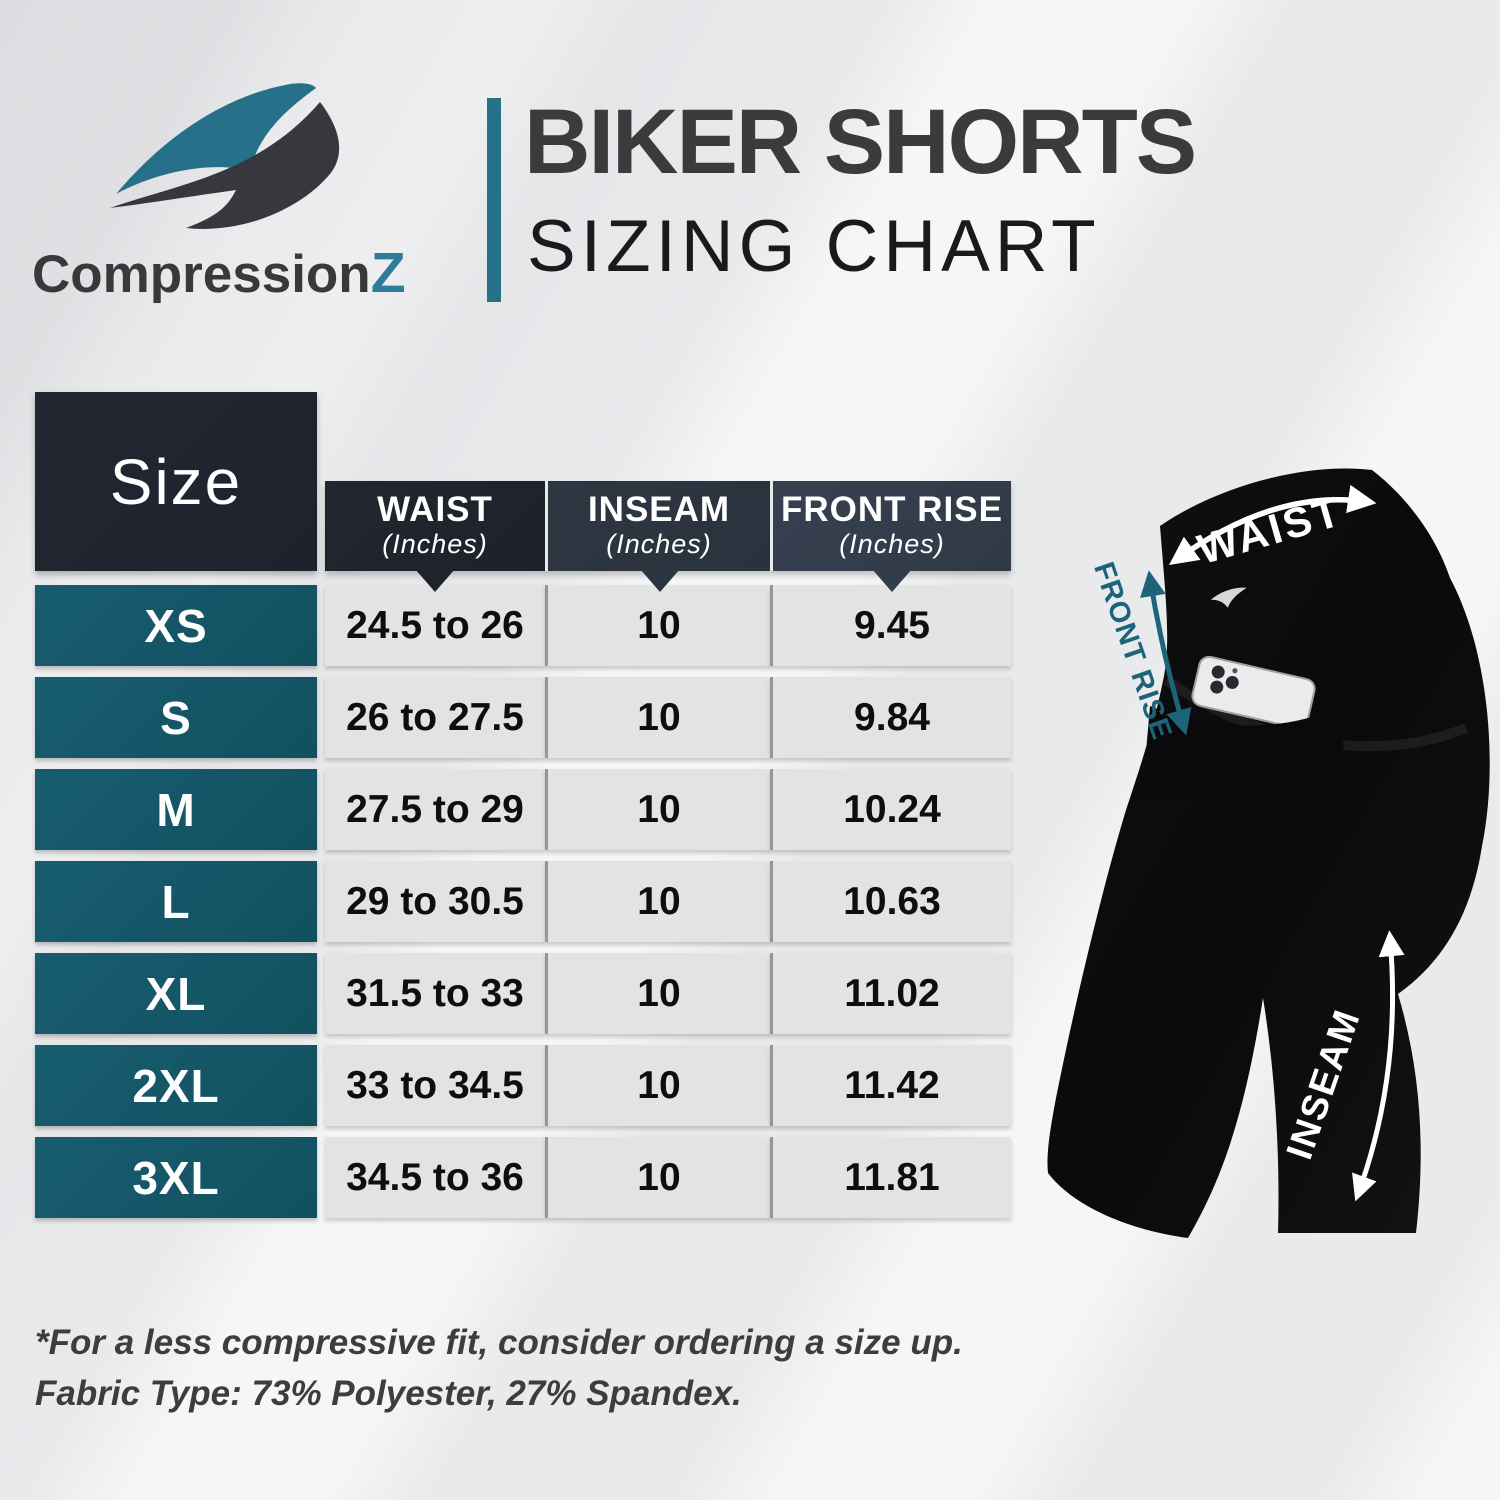  Describe the element at coordinates (435, 901) in the screenshot. I see `waist-value: 29 to 30.5` at that location.